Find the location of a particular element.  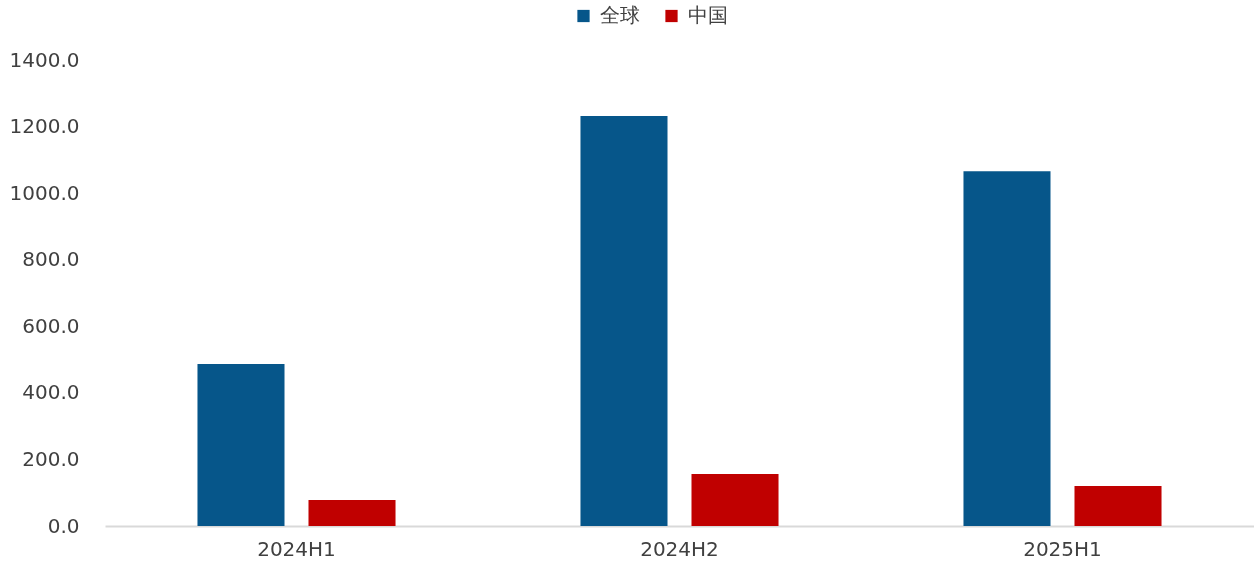

y-tick-label: 0.0 is located at coordinates (63, 525).